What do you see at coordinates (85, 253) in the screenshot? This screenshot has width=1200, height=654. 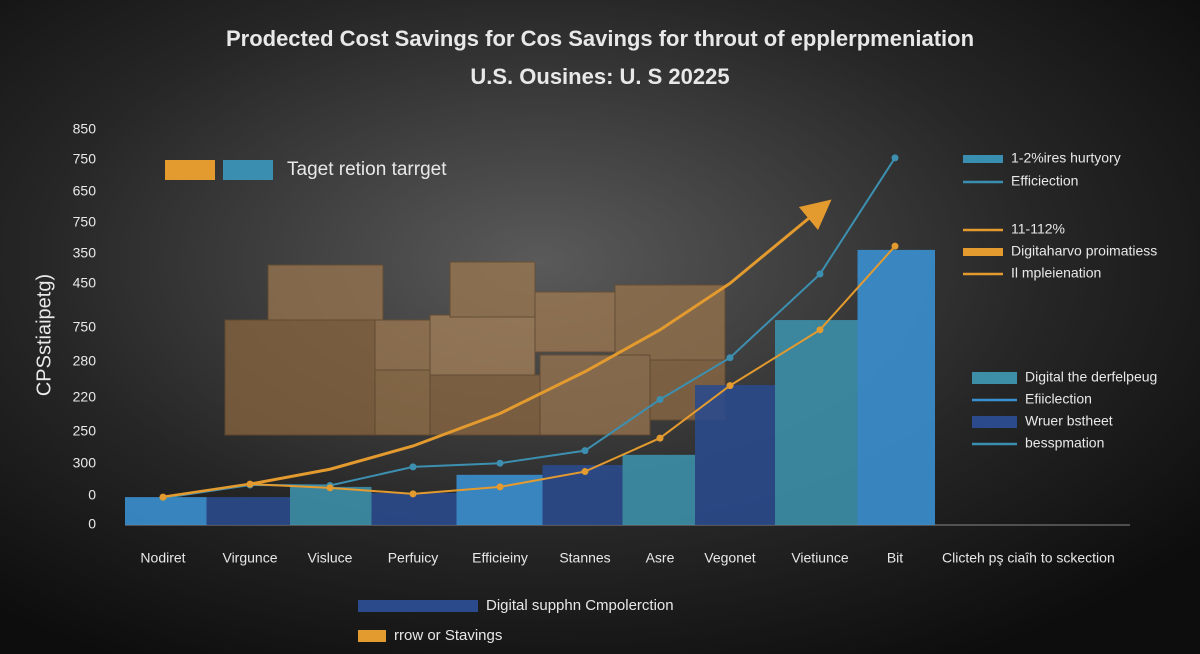 I see `y-tick-label: 350` at bounding box center [85, 253].